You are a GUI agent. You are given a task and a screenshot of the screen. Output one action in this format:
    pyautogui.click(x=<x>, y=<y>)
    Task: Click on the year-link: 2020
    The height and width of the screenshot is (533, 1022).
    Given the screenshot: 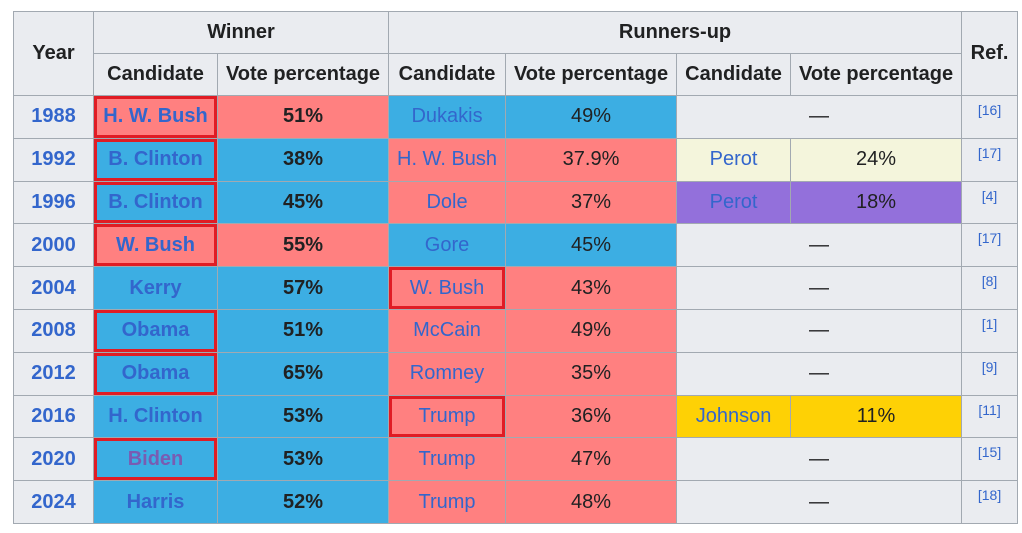 What is the action you would take?
    pyautogui.click(x=53, y=458)
    